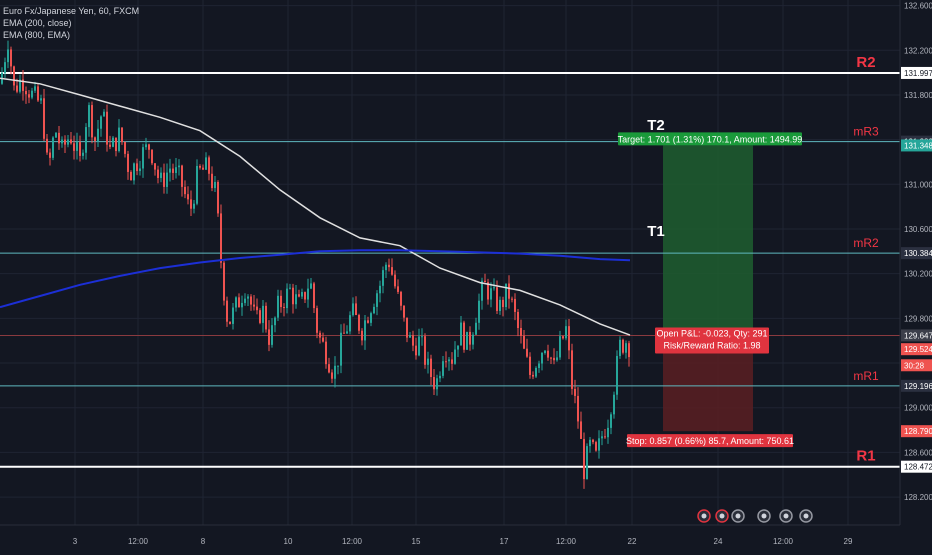 The width and height of the screenshot is (932, 555). Describe the element at coordinates (710, 139) in the screenshot. I see `target-info-box` at that location.